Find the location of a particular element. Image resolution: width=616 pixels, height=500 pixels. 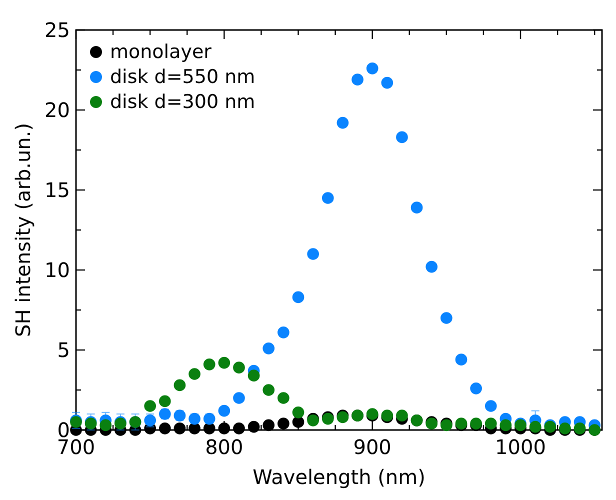

y-tick-label: 20 is located at coordinates (57, 110).